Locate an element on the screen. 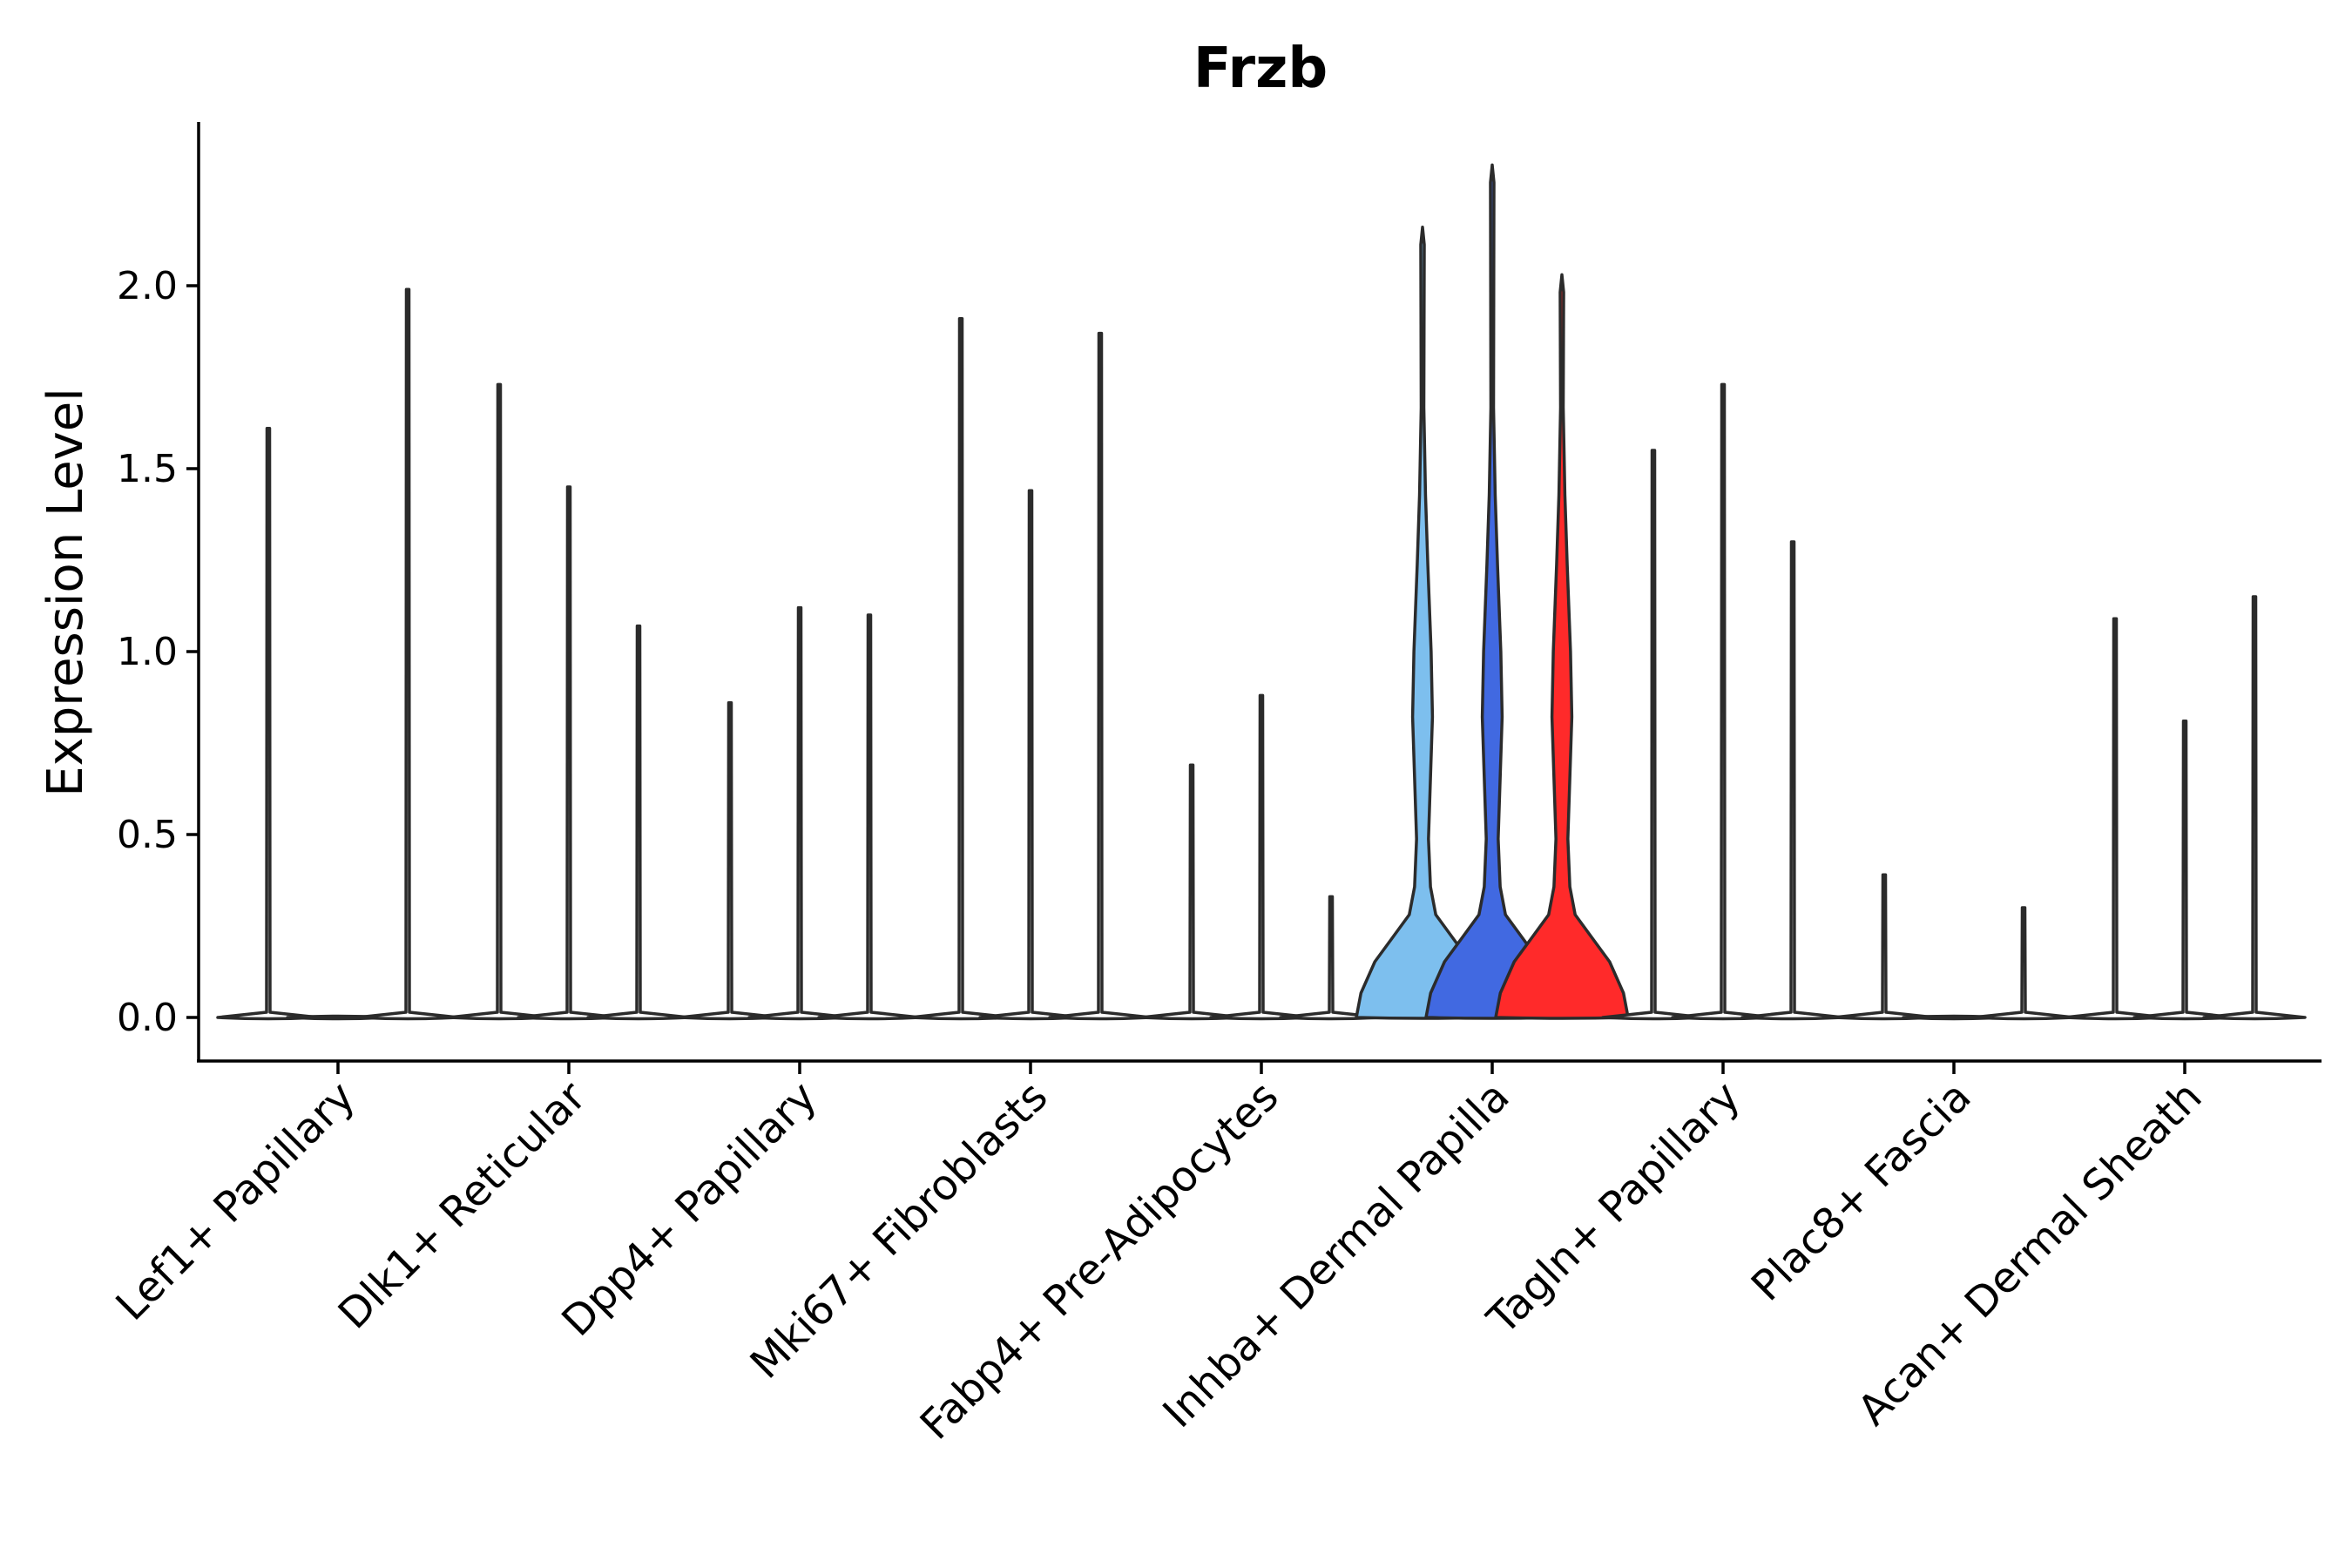 This screenshot has height=1568, width=2352. y-axis-label: Expression Level is located at coordinates (66, 592).